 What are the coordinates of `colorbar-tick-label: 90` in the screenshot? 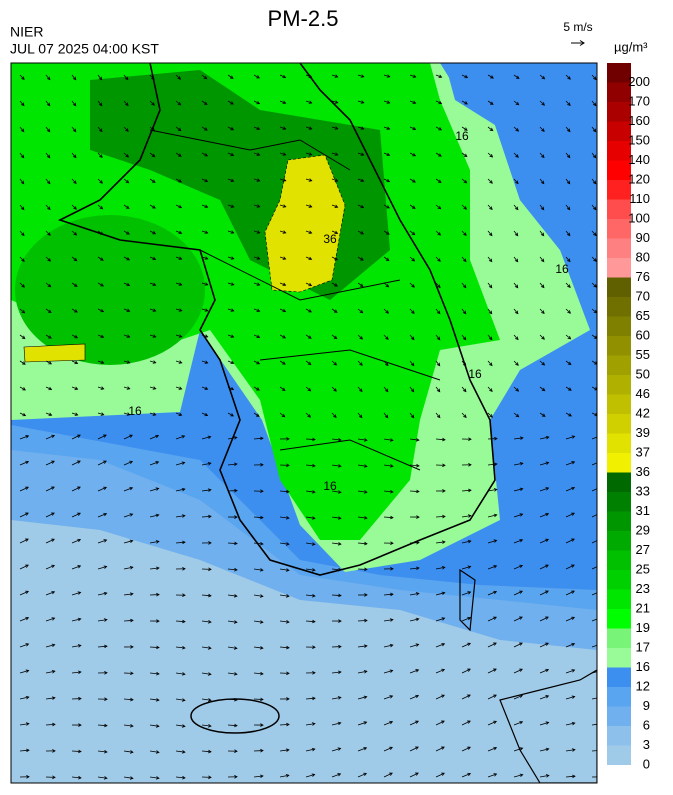 It's located at (643, 237).